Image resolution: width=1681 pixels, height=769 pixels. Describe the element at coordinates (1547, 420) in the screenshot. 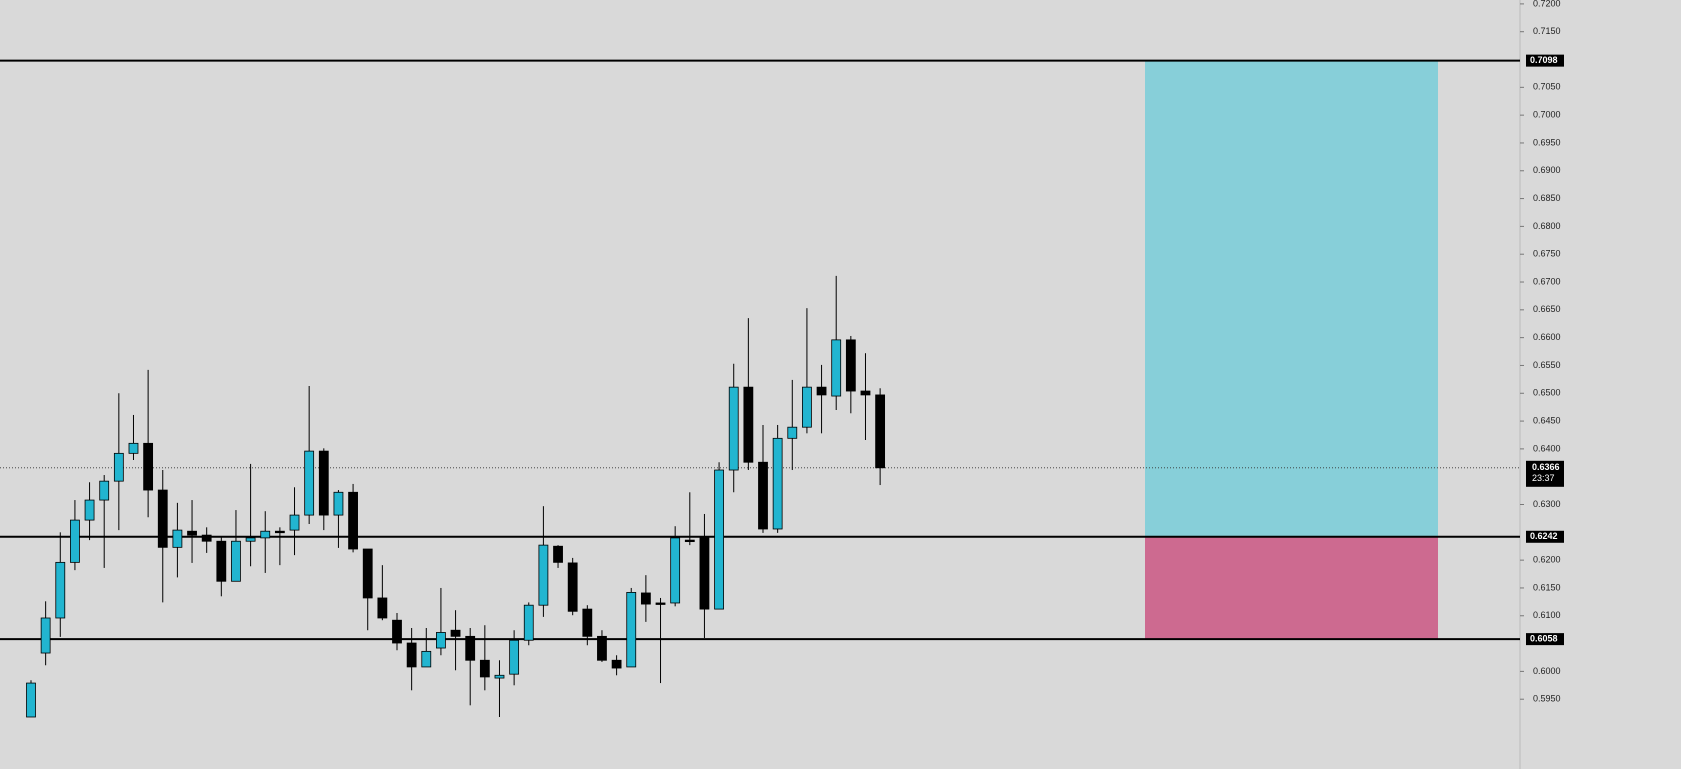

I see `y-tick-label: 0.6450` at that location.